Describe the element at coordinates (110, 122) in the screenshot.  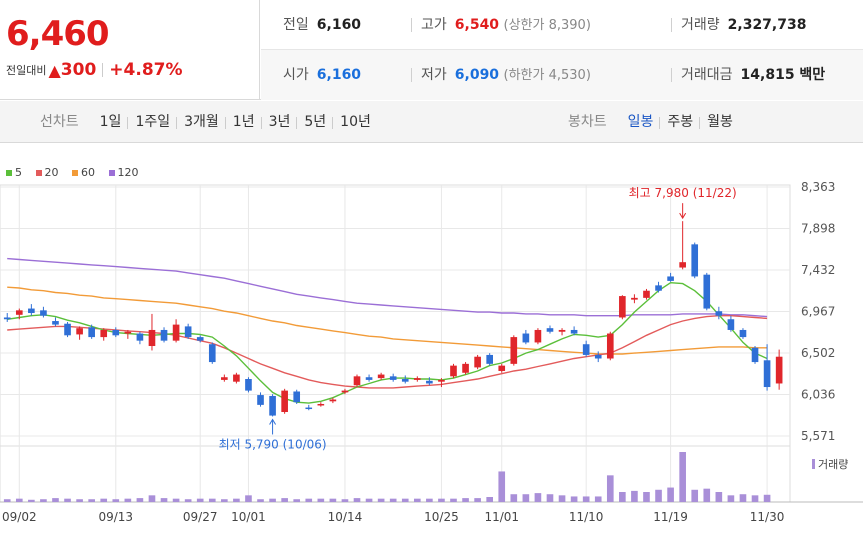
I see `period-1d: 1일` at that location.